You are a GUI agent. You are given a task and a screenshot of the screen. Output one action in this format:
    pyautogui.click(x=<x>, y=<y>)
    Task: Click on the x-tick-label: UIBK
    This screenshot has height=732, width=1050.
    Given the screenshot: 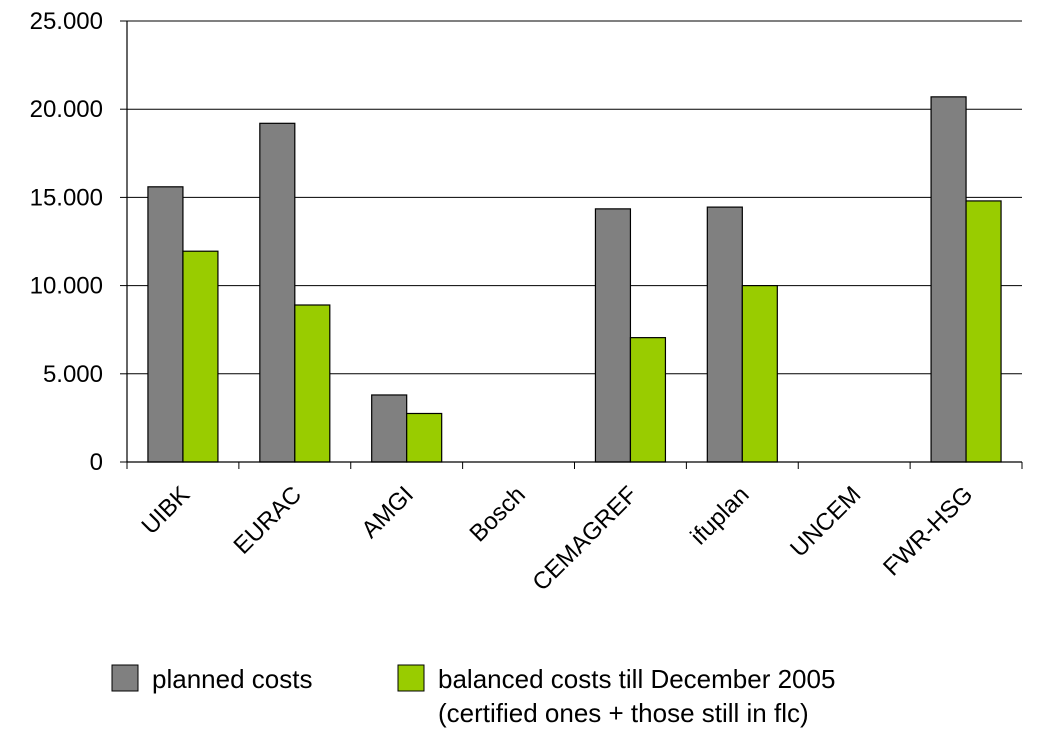 What is the action you would take?
    pyautogui.click(x=165, y=510)
    